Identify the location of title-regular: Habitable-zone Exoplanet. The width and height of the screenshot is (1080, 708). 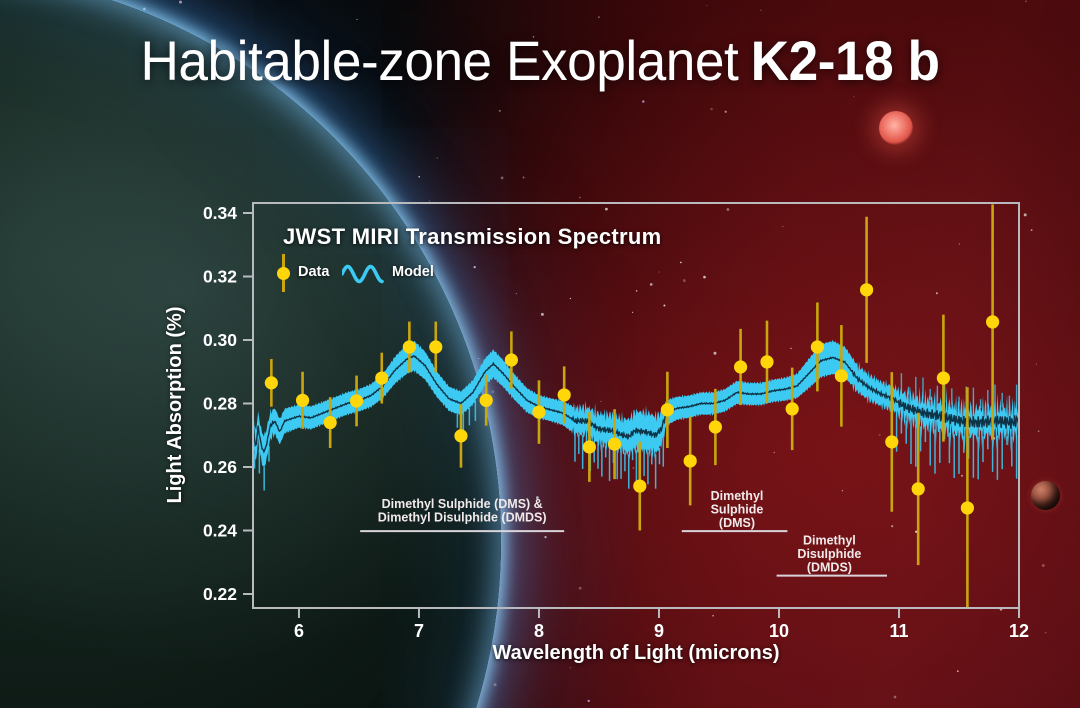
(439, 60).